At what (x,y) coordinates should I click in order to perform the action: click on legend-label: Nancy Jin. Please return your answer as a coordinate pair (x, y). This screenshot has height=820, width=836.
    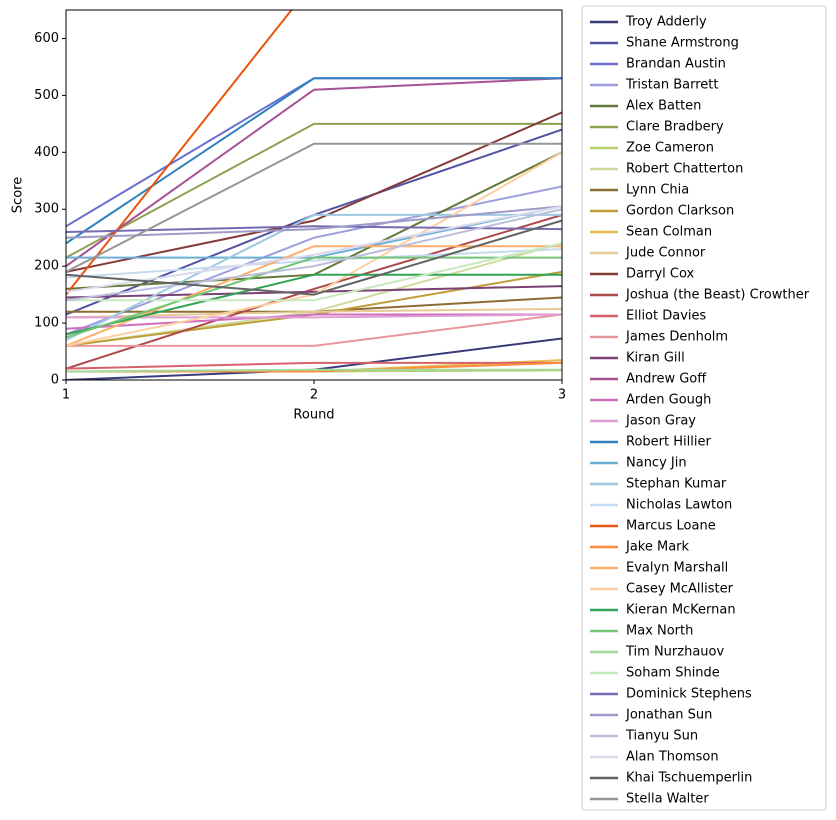
    Looking at the image, I should click on (656, 463).